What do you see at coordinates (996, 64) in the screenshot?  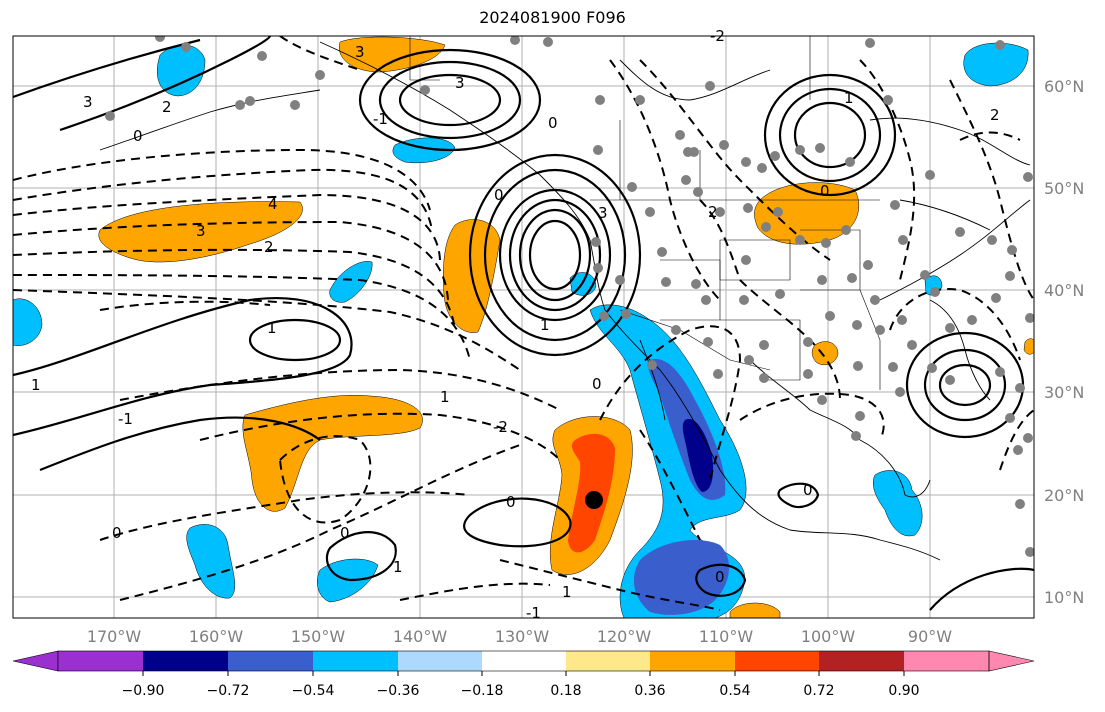 I see `anomaly-cyan-hudson` at bounding box center [996, 64].